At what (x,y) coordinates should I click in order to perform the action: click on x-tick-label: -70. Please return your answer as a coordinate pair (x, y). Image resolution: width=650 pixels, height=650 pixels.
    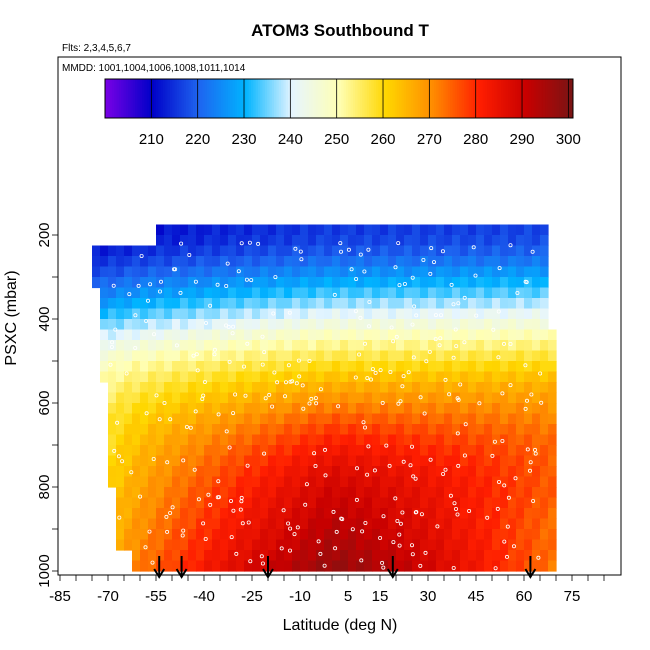
    Looking at the image, I should click on (108, 596).